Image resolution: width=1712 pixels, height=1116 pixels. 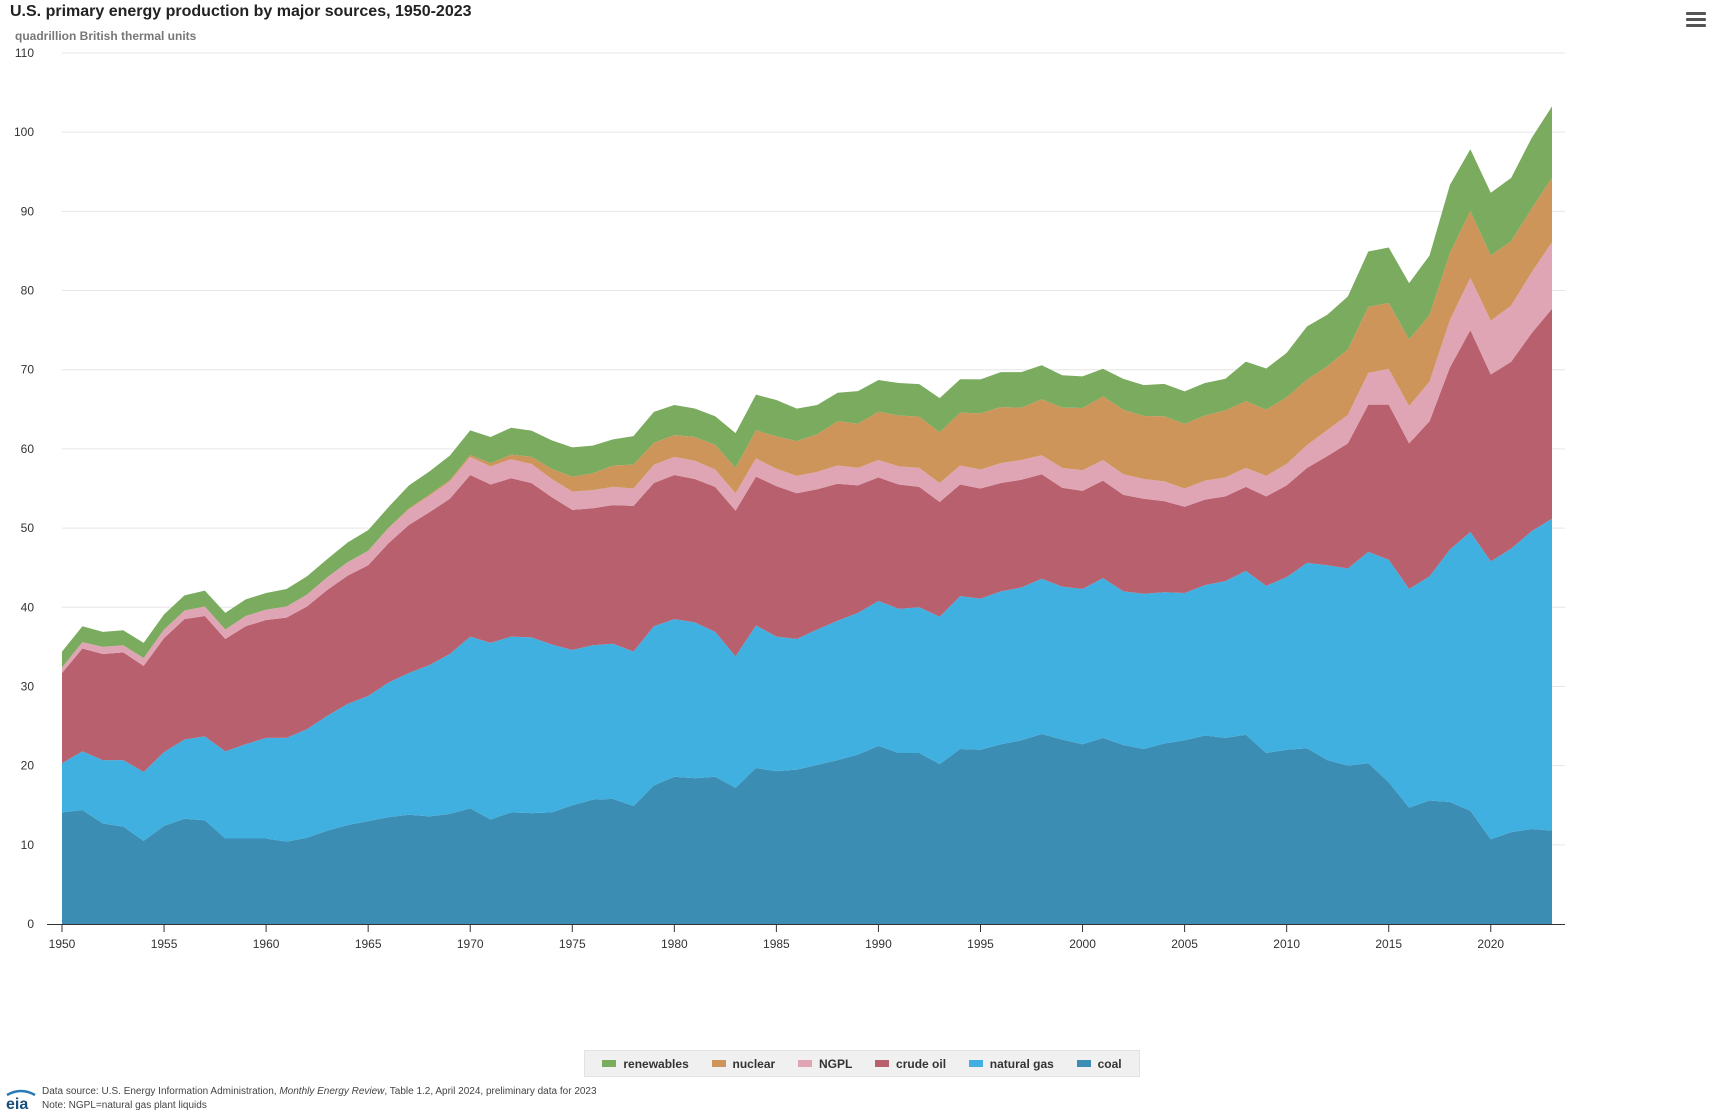 What do you see at coordinates (28, 370) in the screenshot?
I see `y-tick-label: 70` at bounding box center [28, 370].